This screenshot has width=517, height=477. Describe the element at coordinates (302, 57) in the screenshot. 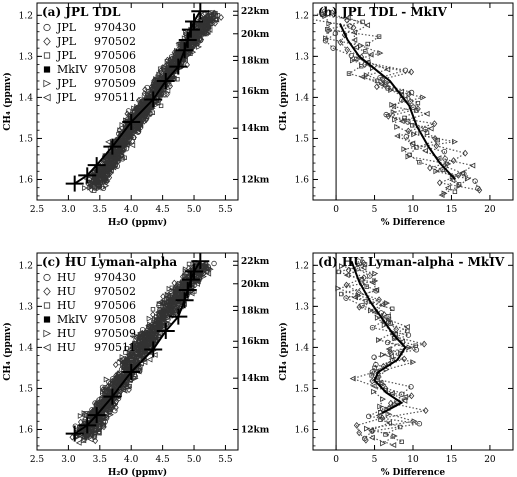

I see `y-tick-label: 1.3` at that location.